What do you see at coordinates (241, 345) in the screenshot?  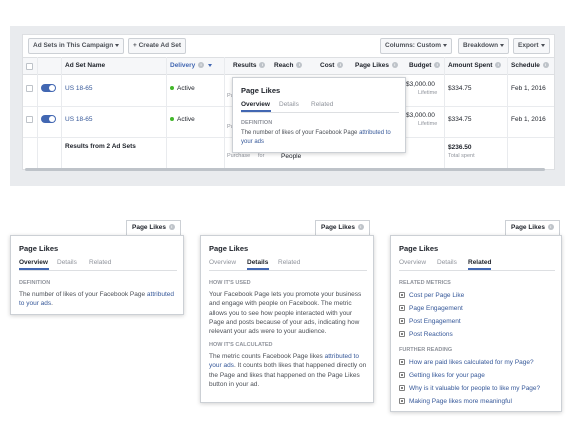 I see `how-calculated-heading: HOW IT'S CALCULATED` at bounding box center [241, 345].